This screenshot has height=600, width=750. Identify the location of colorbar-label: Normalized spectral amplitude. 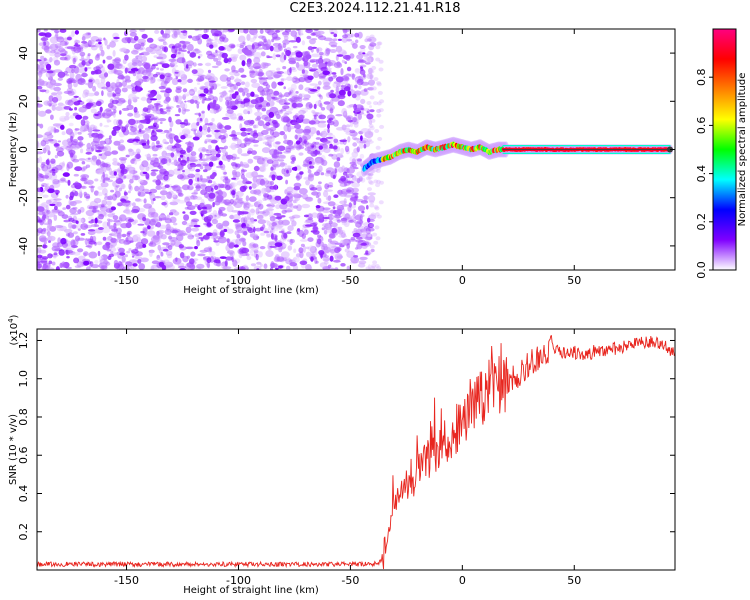
(742, 150).